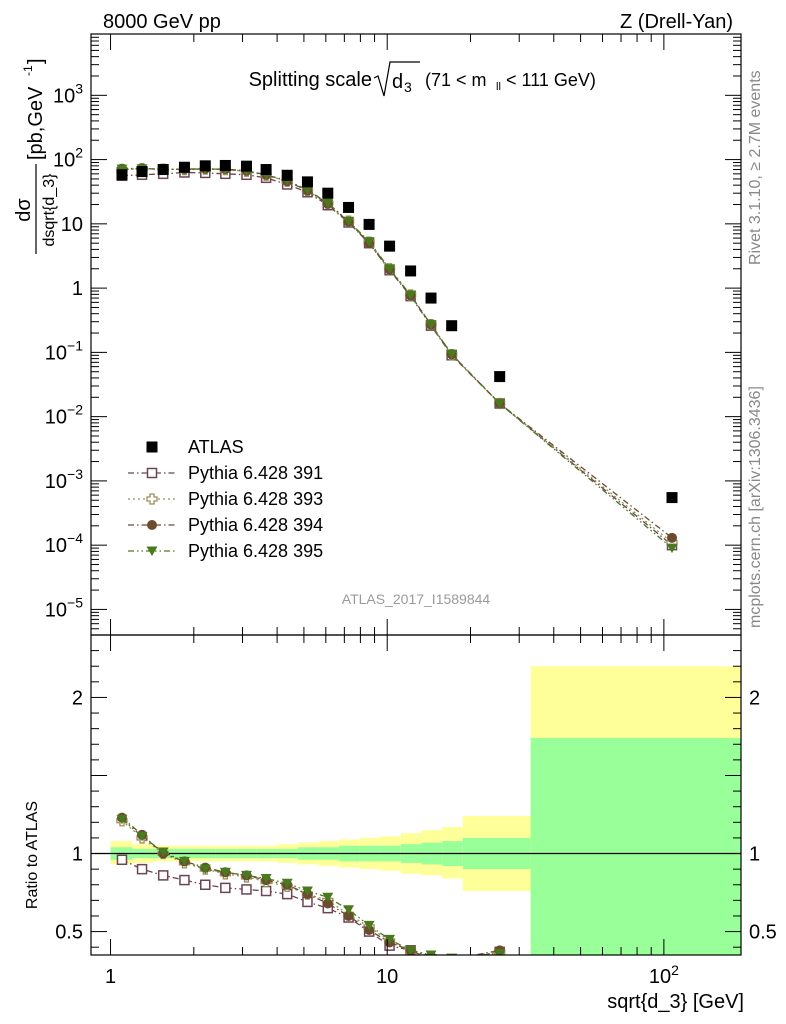  Describe the element at coordinates (675, 1002) in the screenshot. I see `x-axis-label: sqrt{d_3} [GeV]` at that location.